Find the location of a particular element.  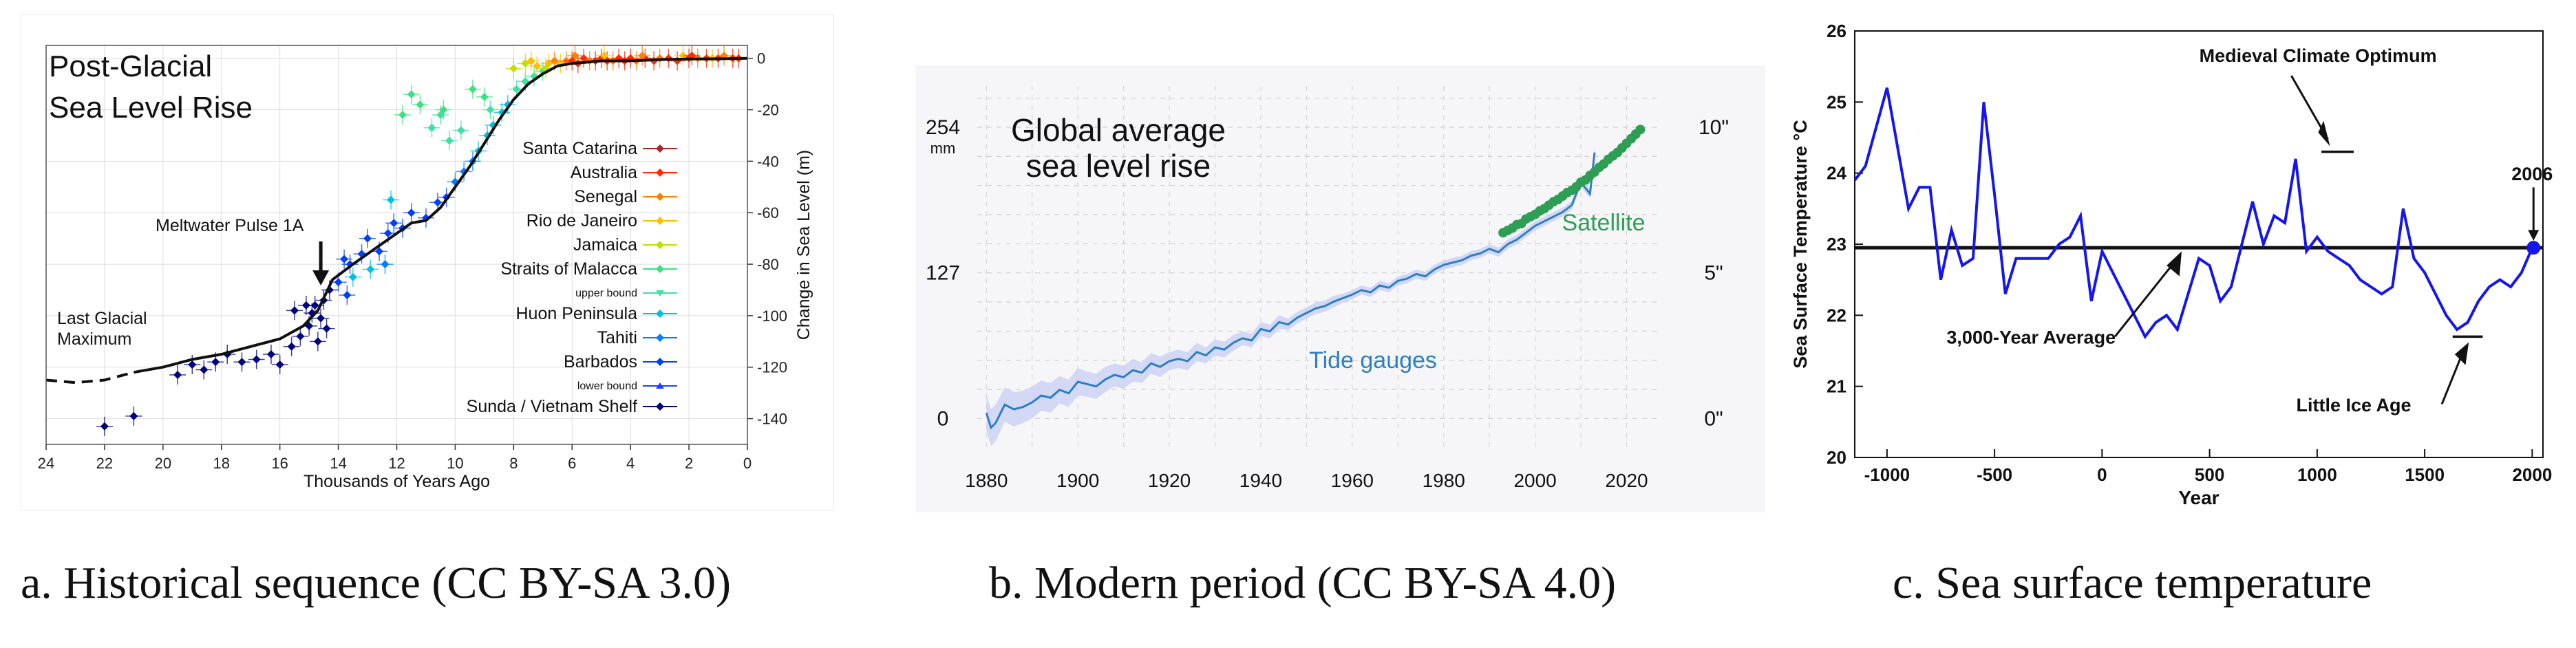

annotation-average-arrowhead is located at coordinates (2174, 264).